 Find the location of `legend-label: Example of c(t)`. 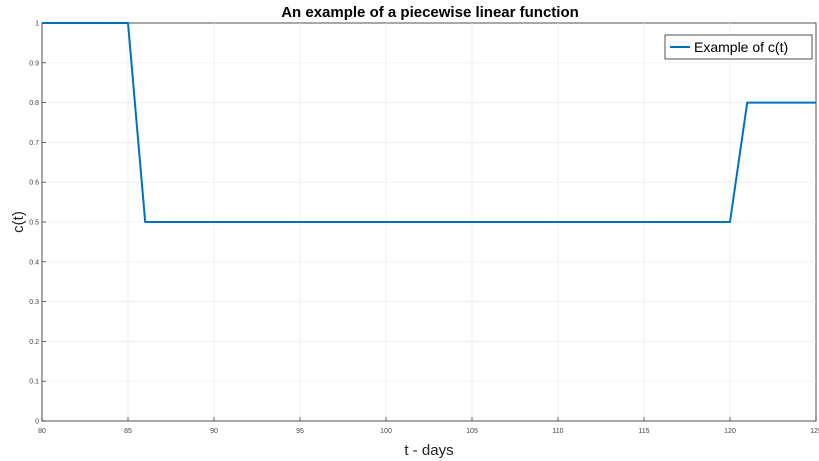

legend-label: Example of c(t) is located at coordinates (741, 47).